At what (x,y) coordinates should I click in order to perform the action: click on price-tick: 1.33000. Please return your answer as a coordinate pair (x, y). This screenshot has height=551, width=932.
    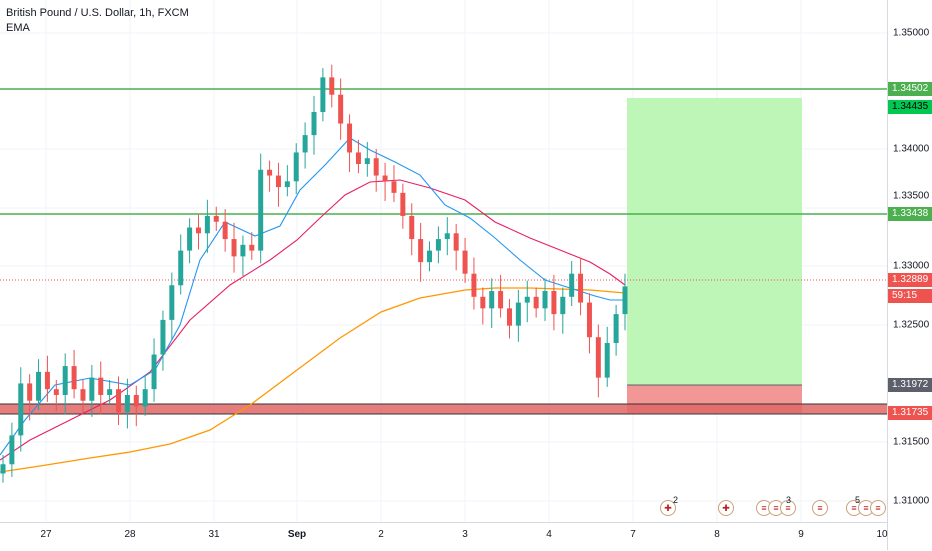
    Looking at the image, I should click on (911, 266).